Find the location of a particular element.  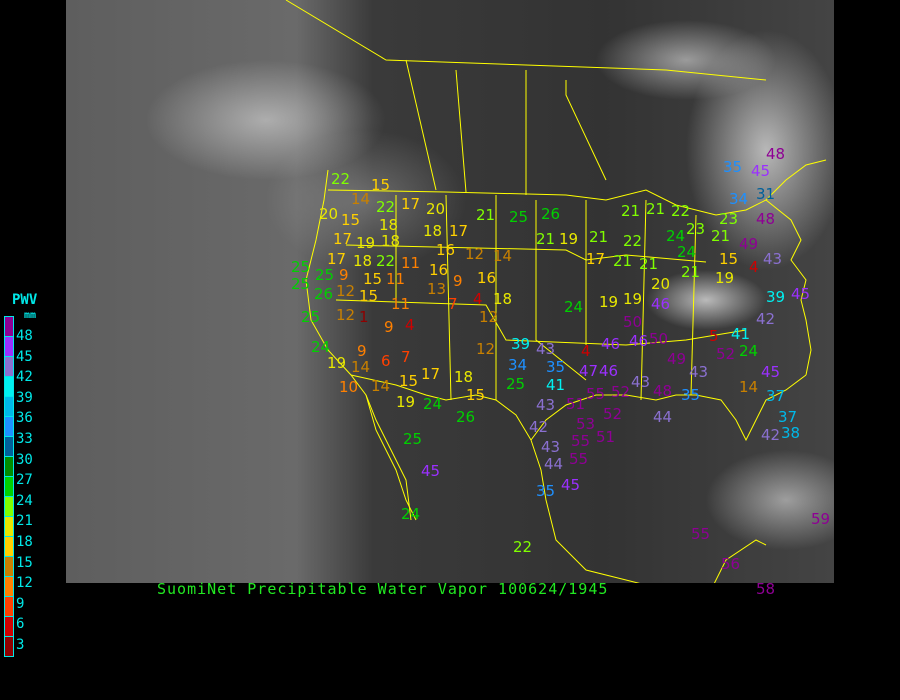

station-pwv-value: 10 is located at coordinates (349, 387).